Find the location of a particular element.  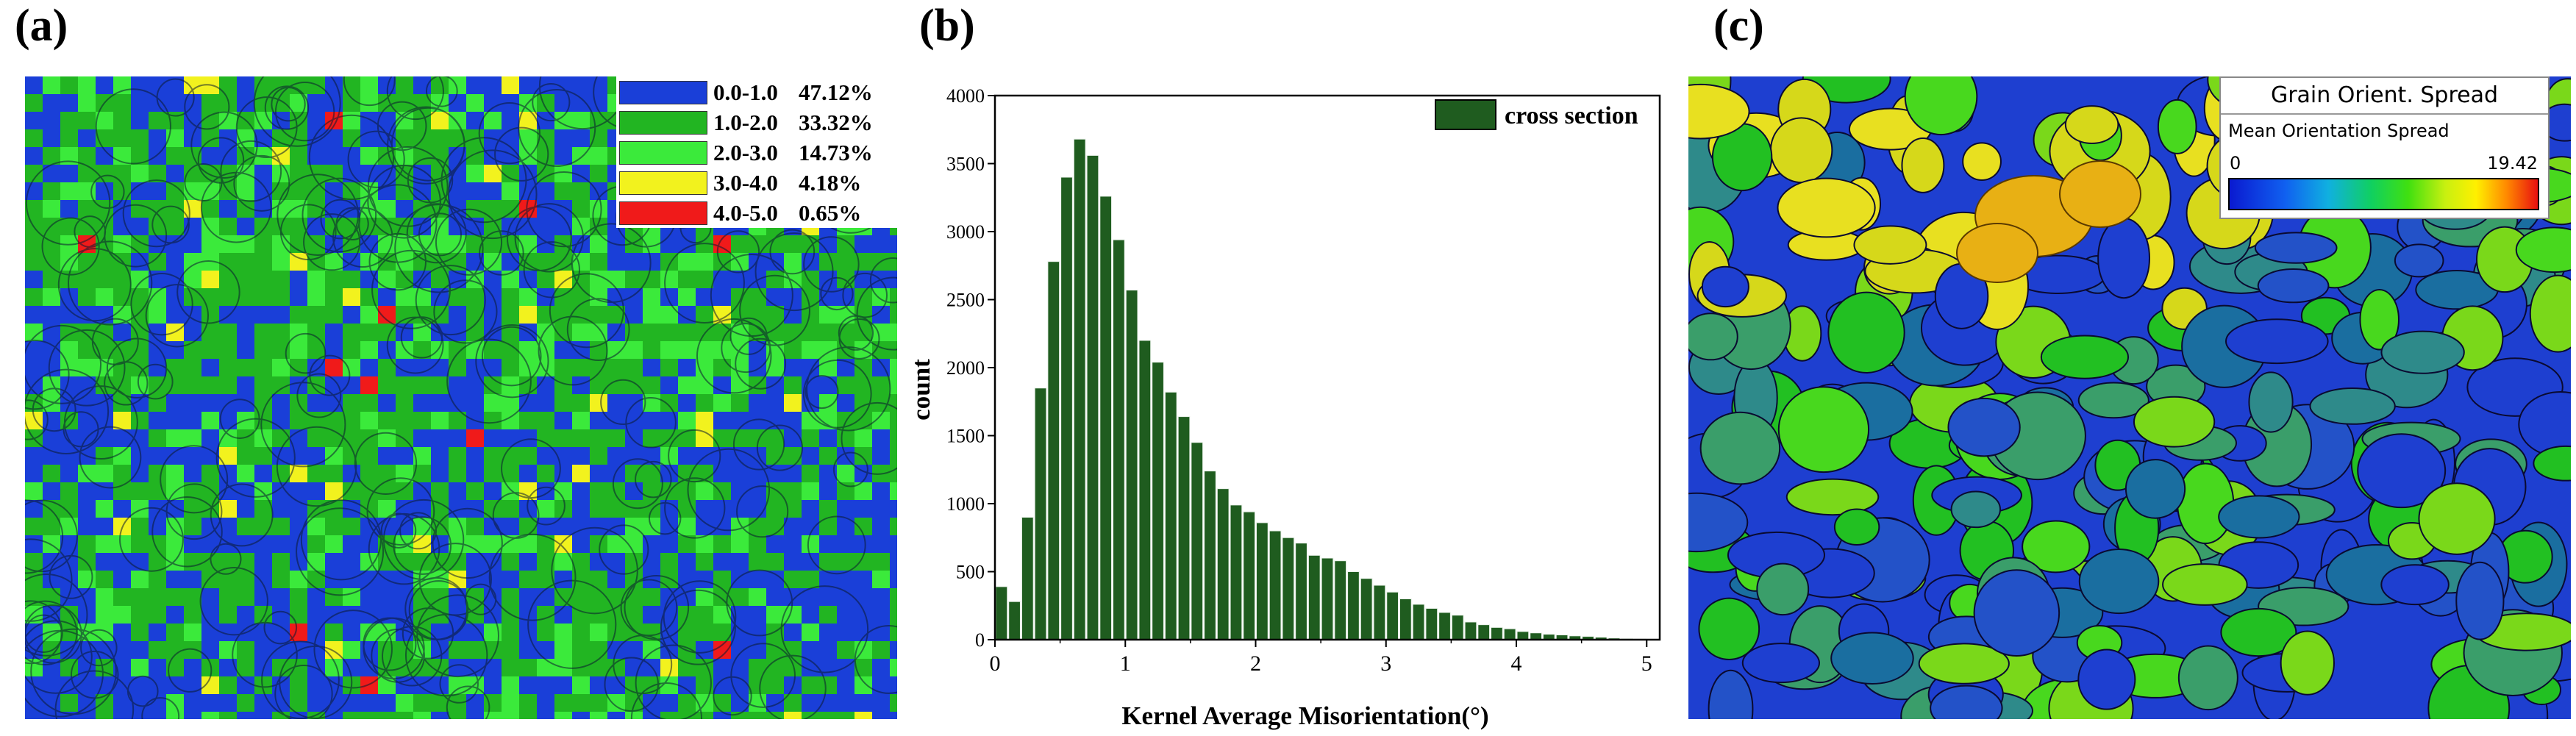

x-tick-label: 0 is located at coordinates (995, 663).